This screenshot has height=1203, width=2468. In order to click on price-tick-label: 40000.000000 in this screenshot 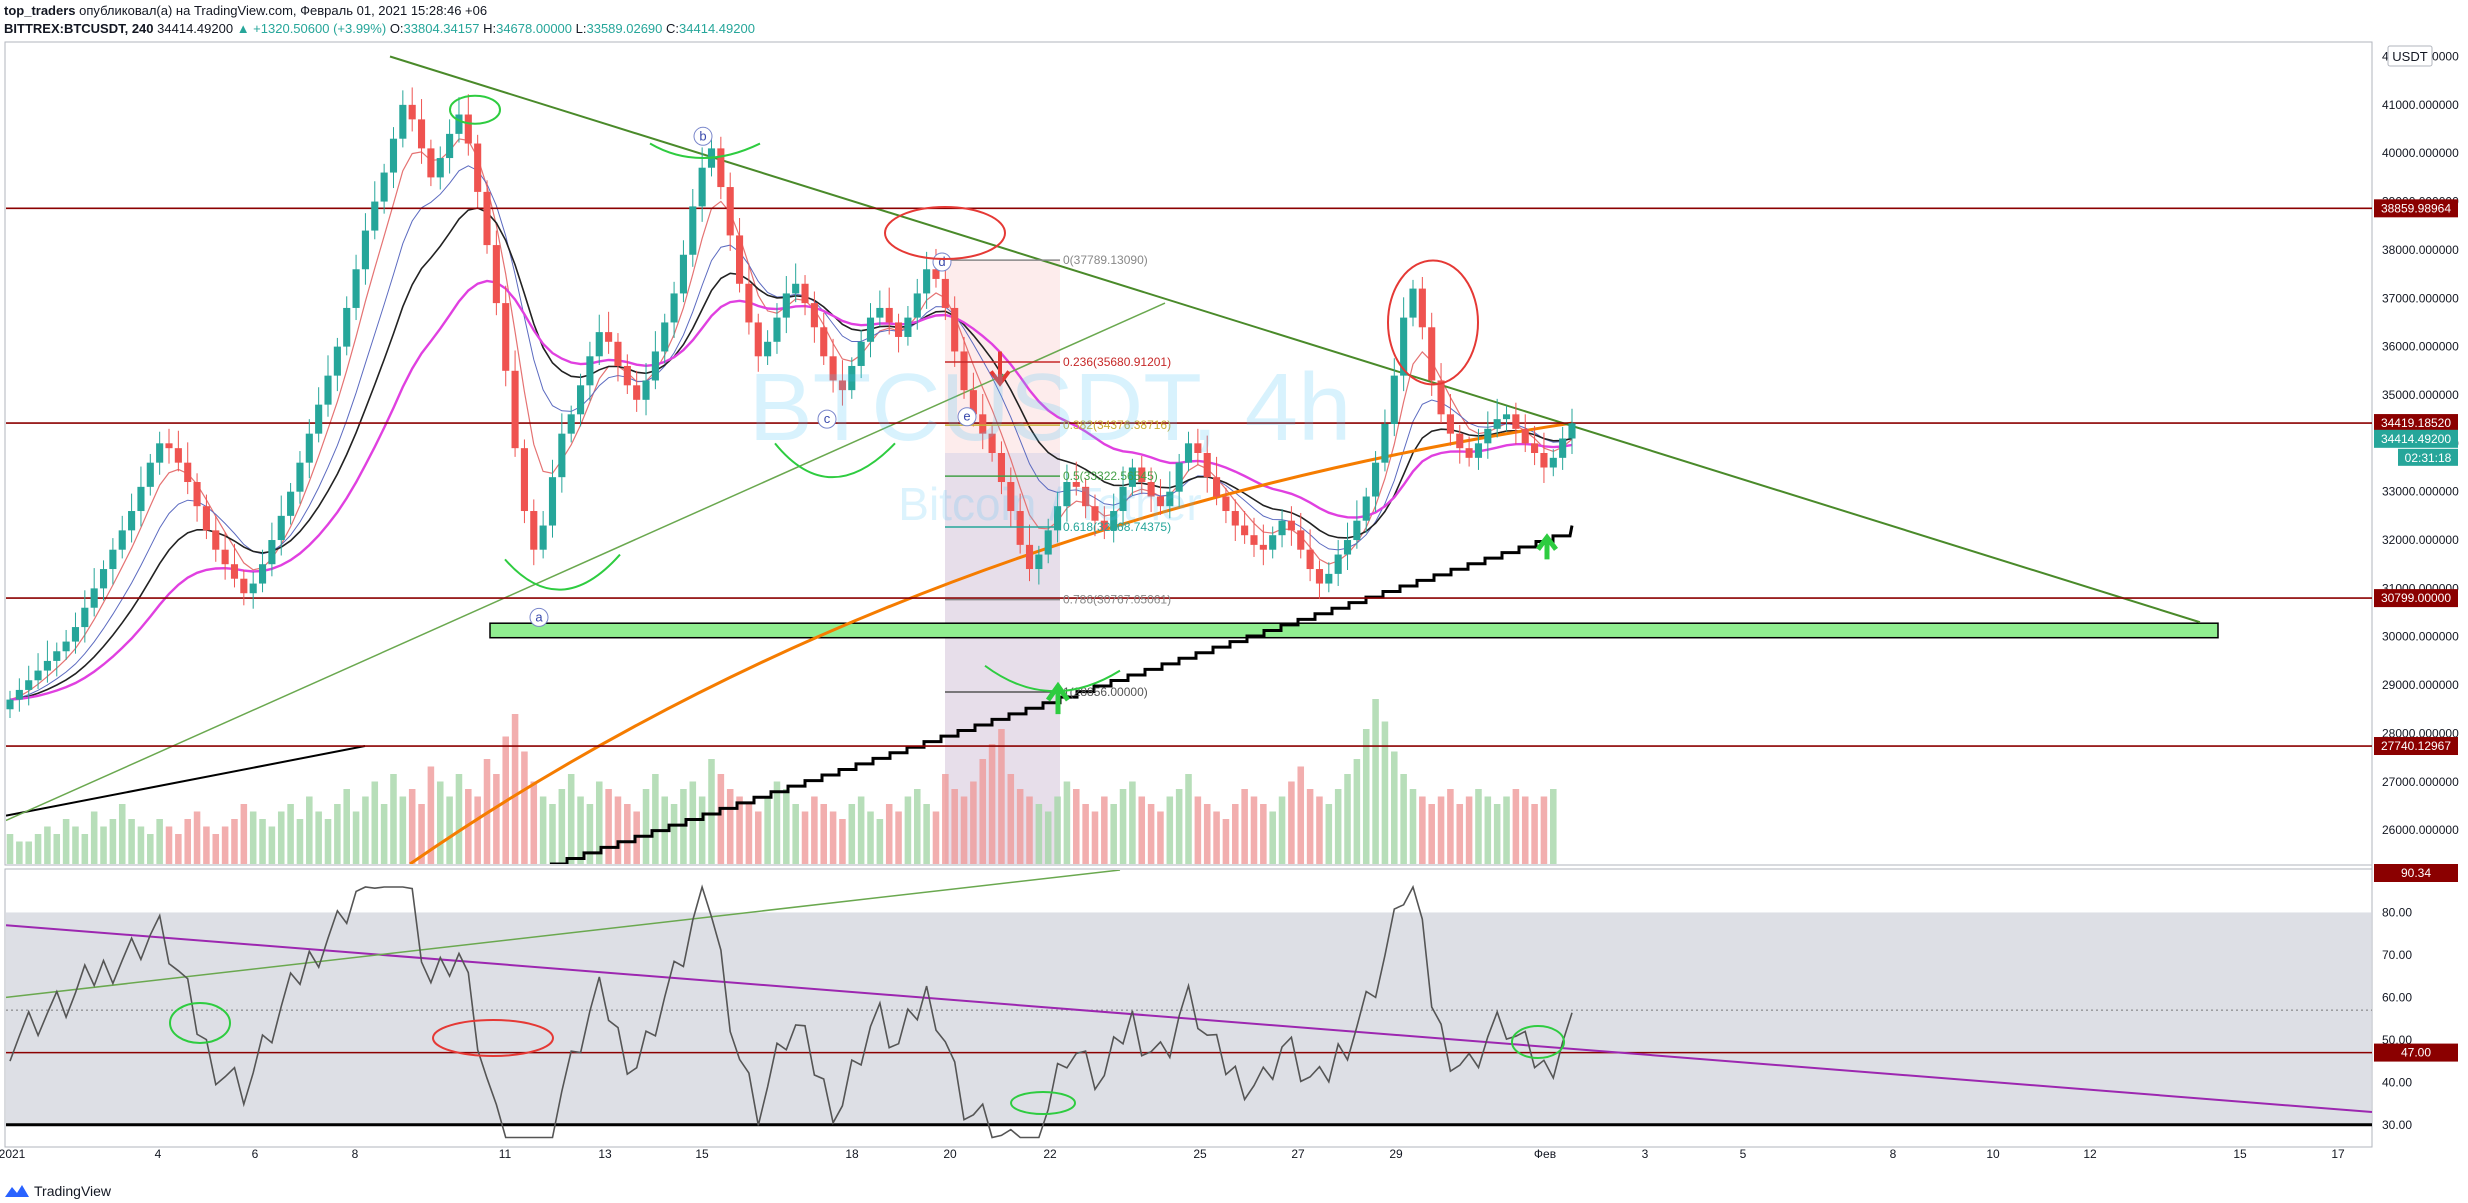, I will do `click(2420, 153)`.